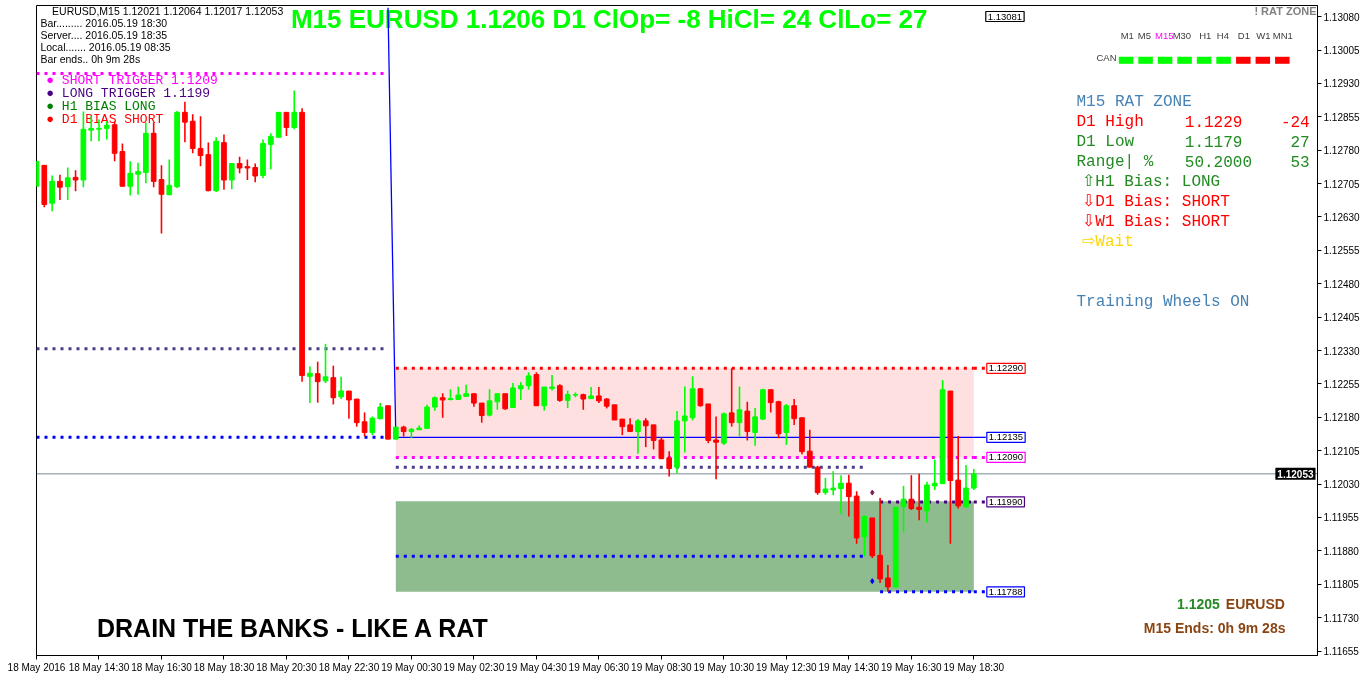  I want to click on annotation: ! RAT ZONE, so click(1285, 10).